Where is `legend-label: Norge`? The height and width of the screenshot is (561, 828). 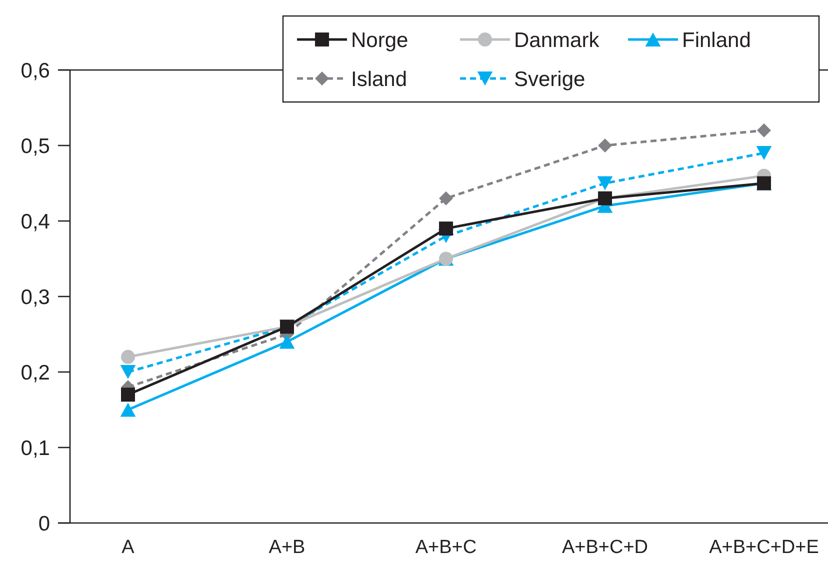
legend-label: Norge is located at coordinates (379, 40).